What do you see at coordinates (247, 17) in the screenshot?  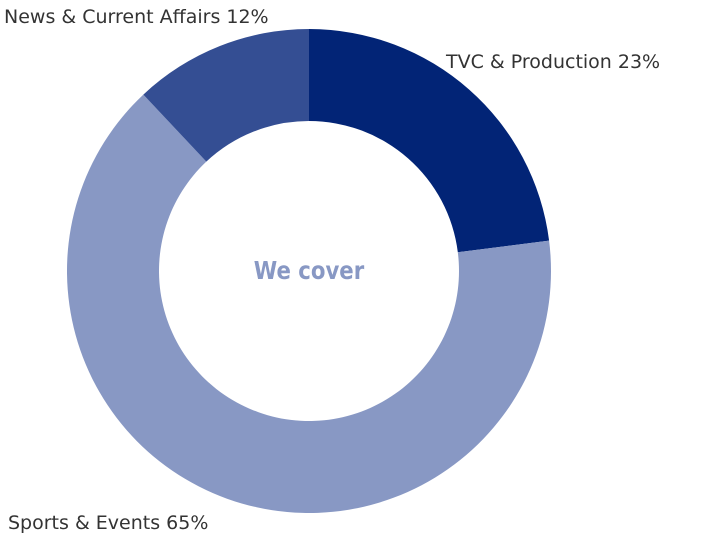 I see `value-label: 12%` at bounding box center [247, 17].